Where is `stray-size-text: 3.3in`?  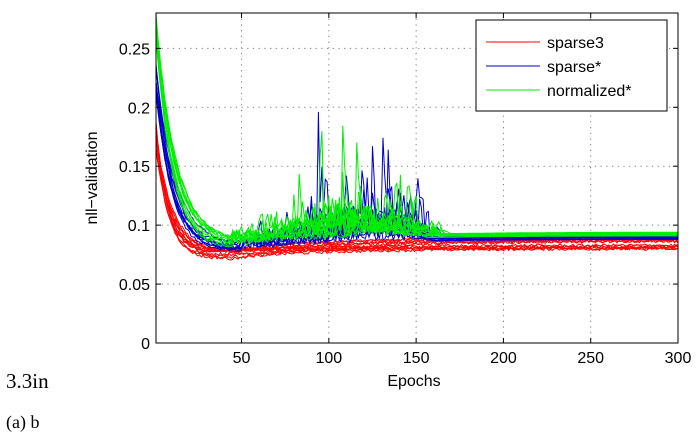 stray-size-text: 3.3in is located at coordinates (27, 381).